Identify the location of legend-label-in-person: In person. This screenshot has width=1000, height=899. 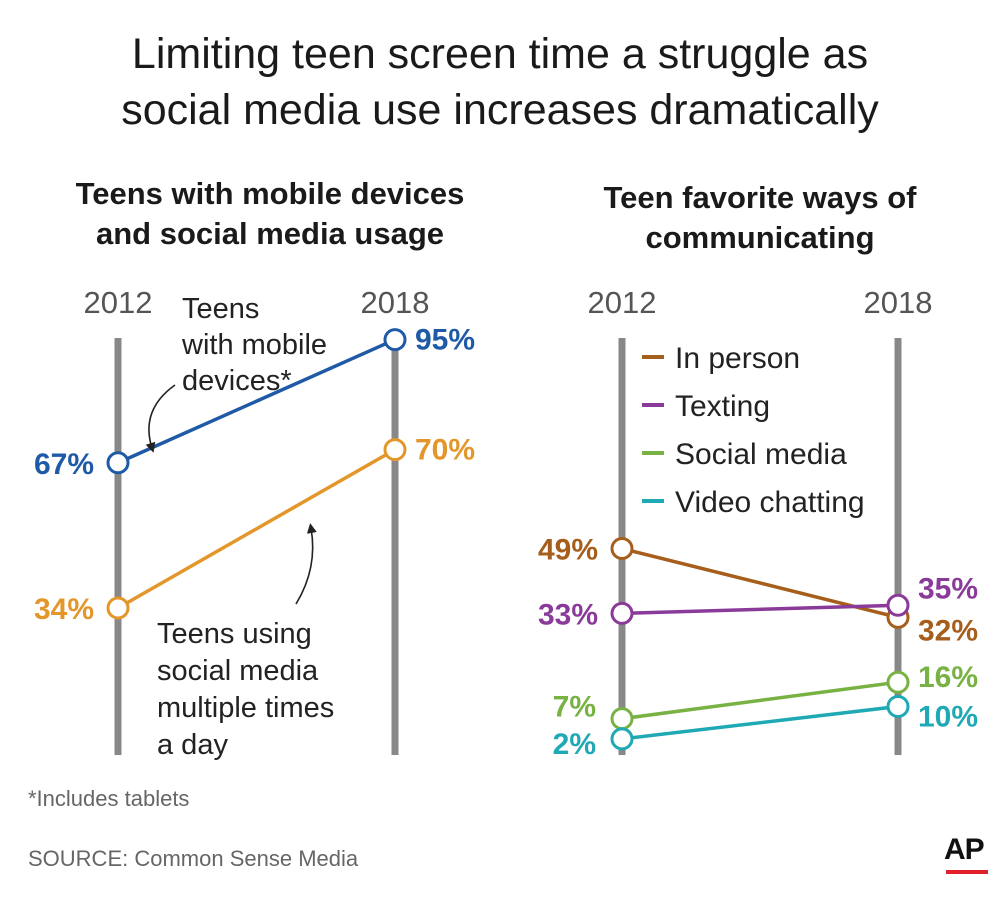
(737, 358).